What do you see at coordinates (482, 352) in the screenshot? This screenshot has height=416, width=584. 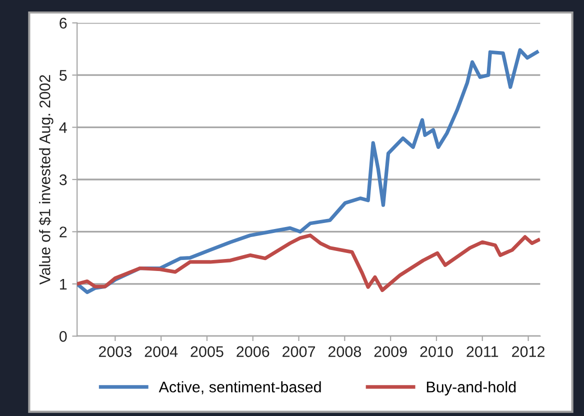 I see `x-tick-label: 2011` at bounding box center [482, 352].